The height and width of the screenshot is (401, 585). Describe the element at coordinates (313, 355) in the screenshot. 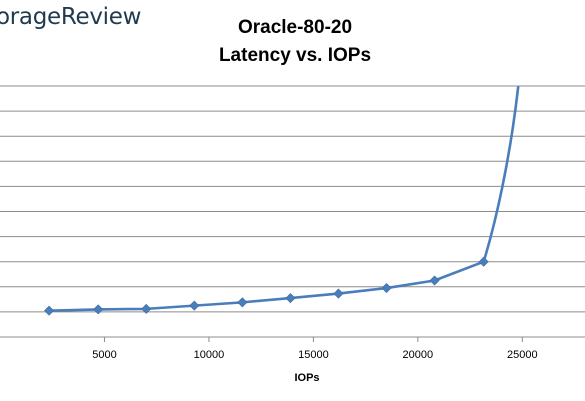

I see `x-tick-label-15000: 15000` at that location.